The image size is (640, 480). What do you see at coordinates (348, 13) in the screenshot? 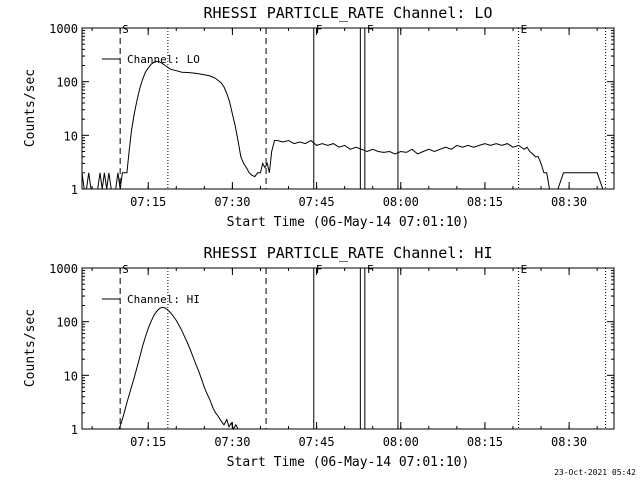
I see `chart-title: RHESSI PARTICLE_RATE Channel: LO` at bounding box center [348, 13].